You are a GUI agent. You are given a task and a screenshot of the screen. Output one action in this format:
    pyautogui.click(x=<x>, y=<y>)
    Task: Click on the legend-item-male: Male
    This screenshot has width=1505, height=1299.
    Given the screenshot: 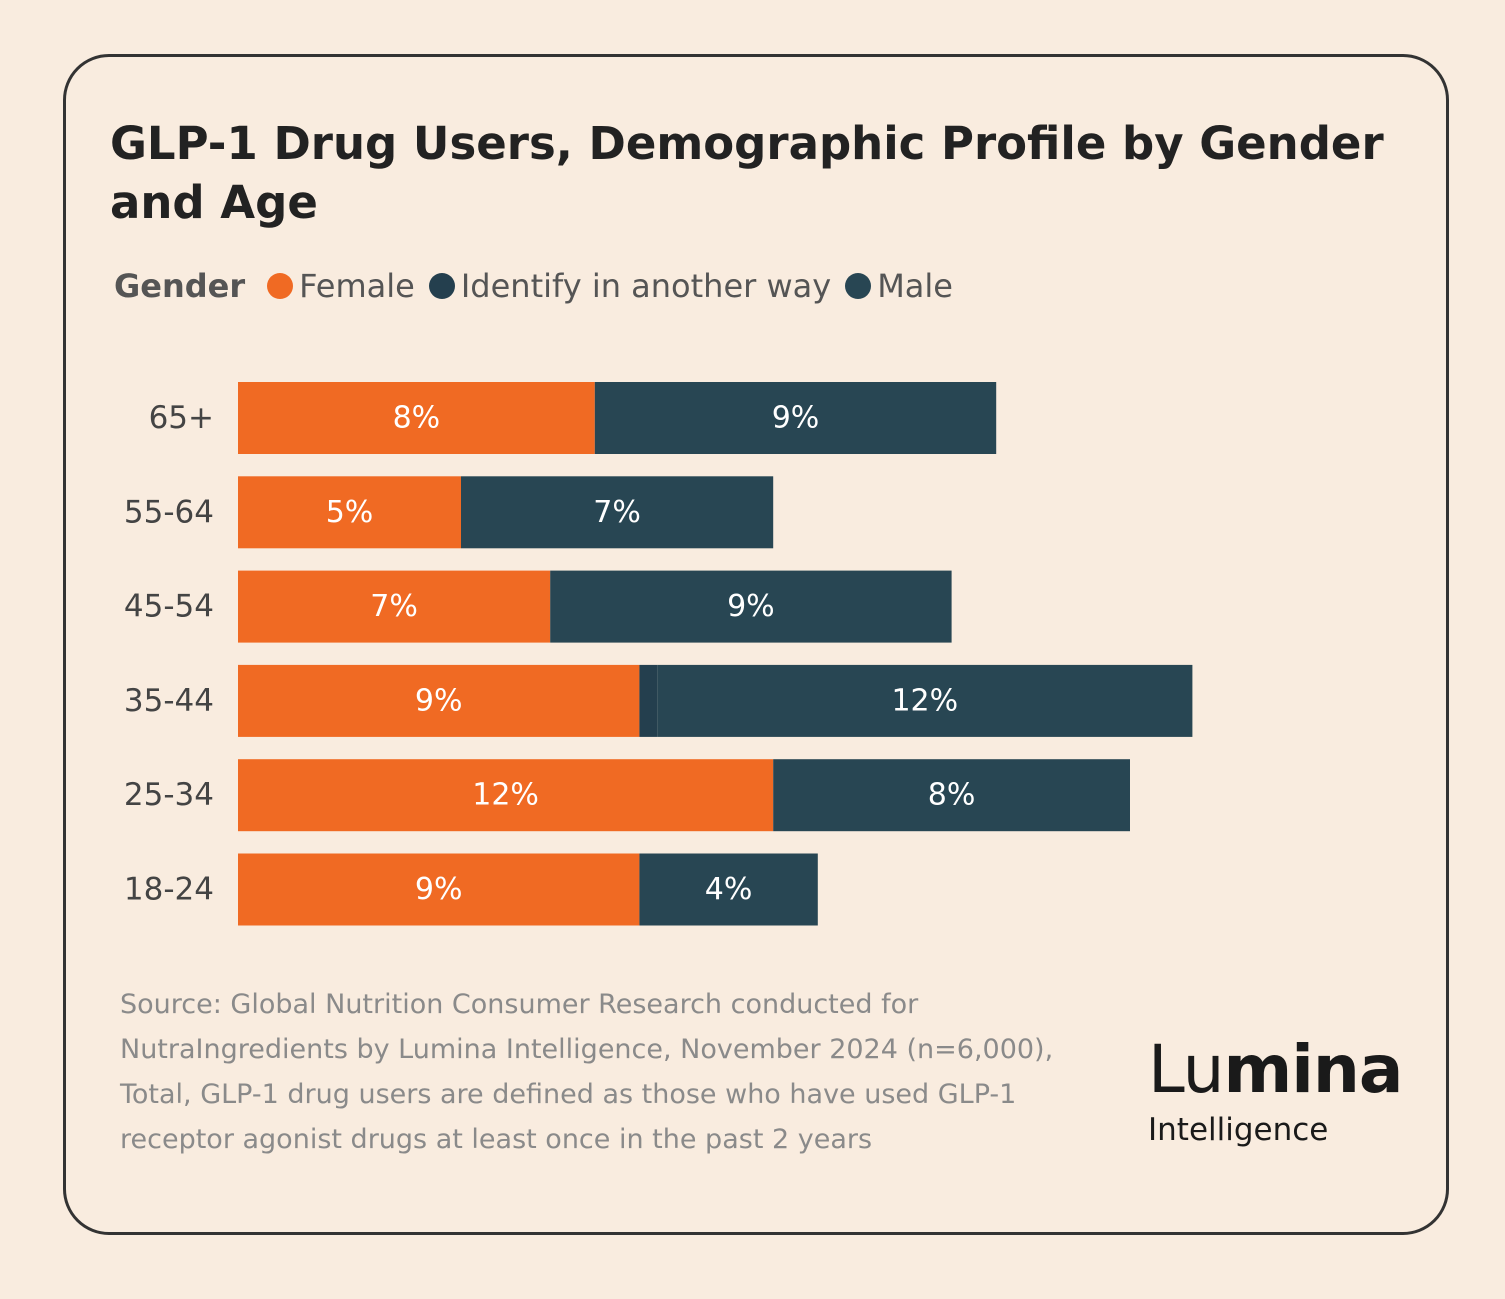 What is the action you would take?
    pyautogui.click(x=899, y=286)
    